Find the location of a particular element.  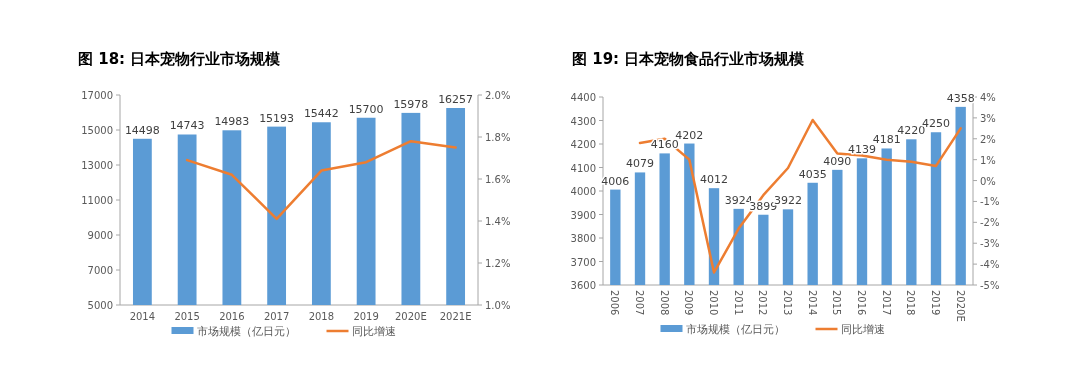

y2-tick-label: 3% is located at coordinates (988, 118).